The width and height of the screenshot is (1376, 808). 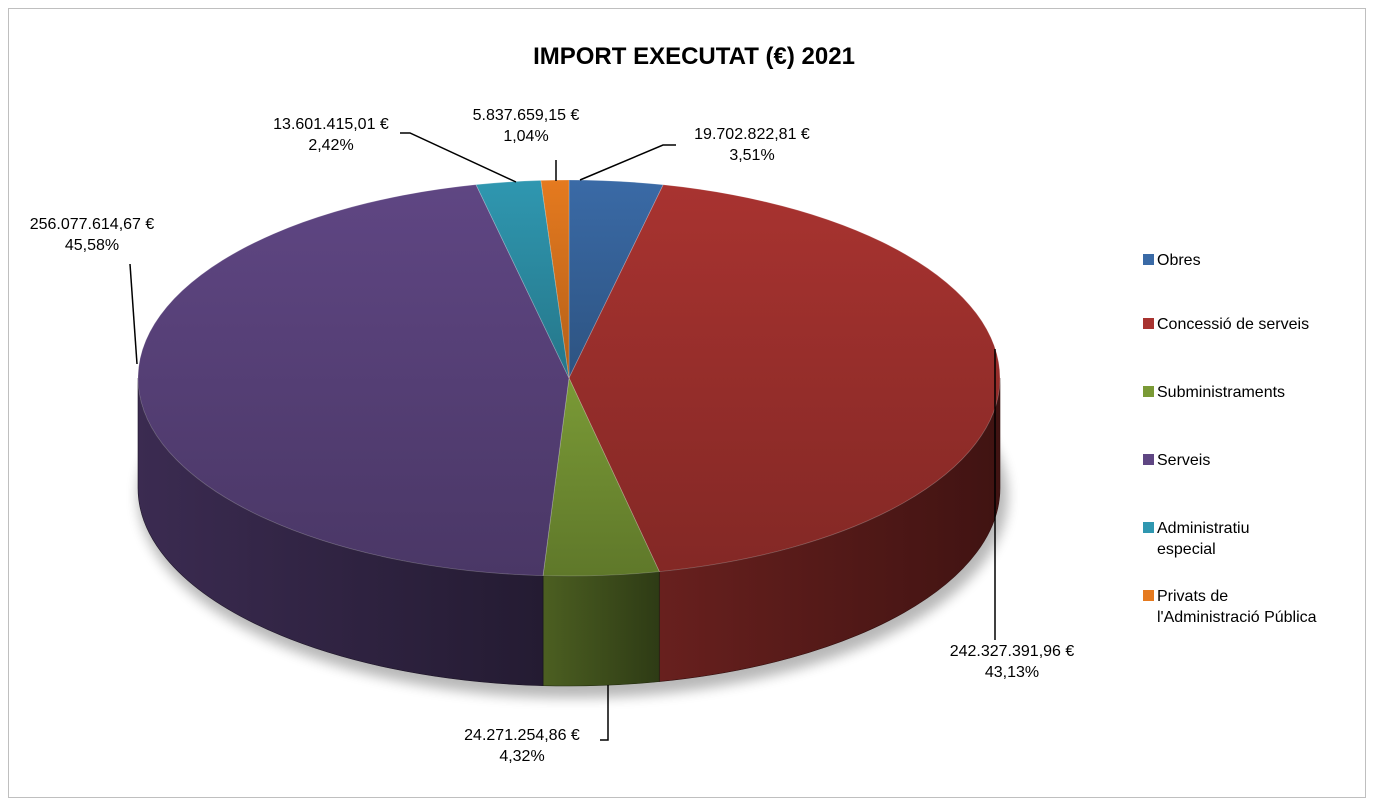 I want to click on pie-slice-subministraments, so click(x=601, y=476).